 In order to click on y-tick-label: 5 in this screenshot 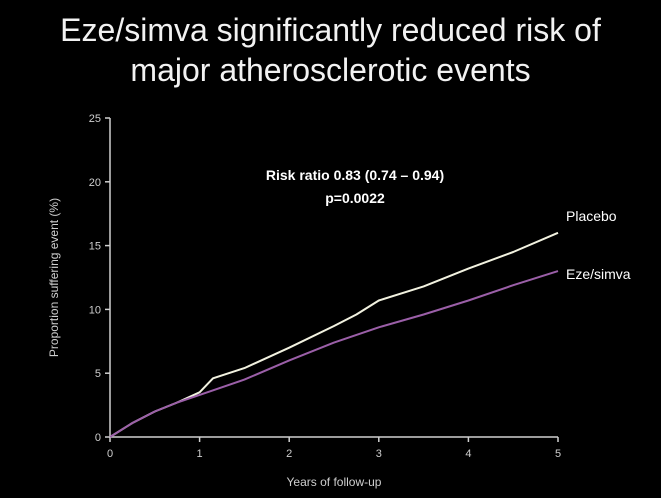, I will do `click(98, 374)`.